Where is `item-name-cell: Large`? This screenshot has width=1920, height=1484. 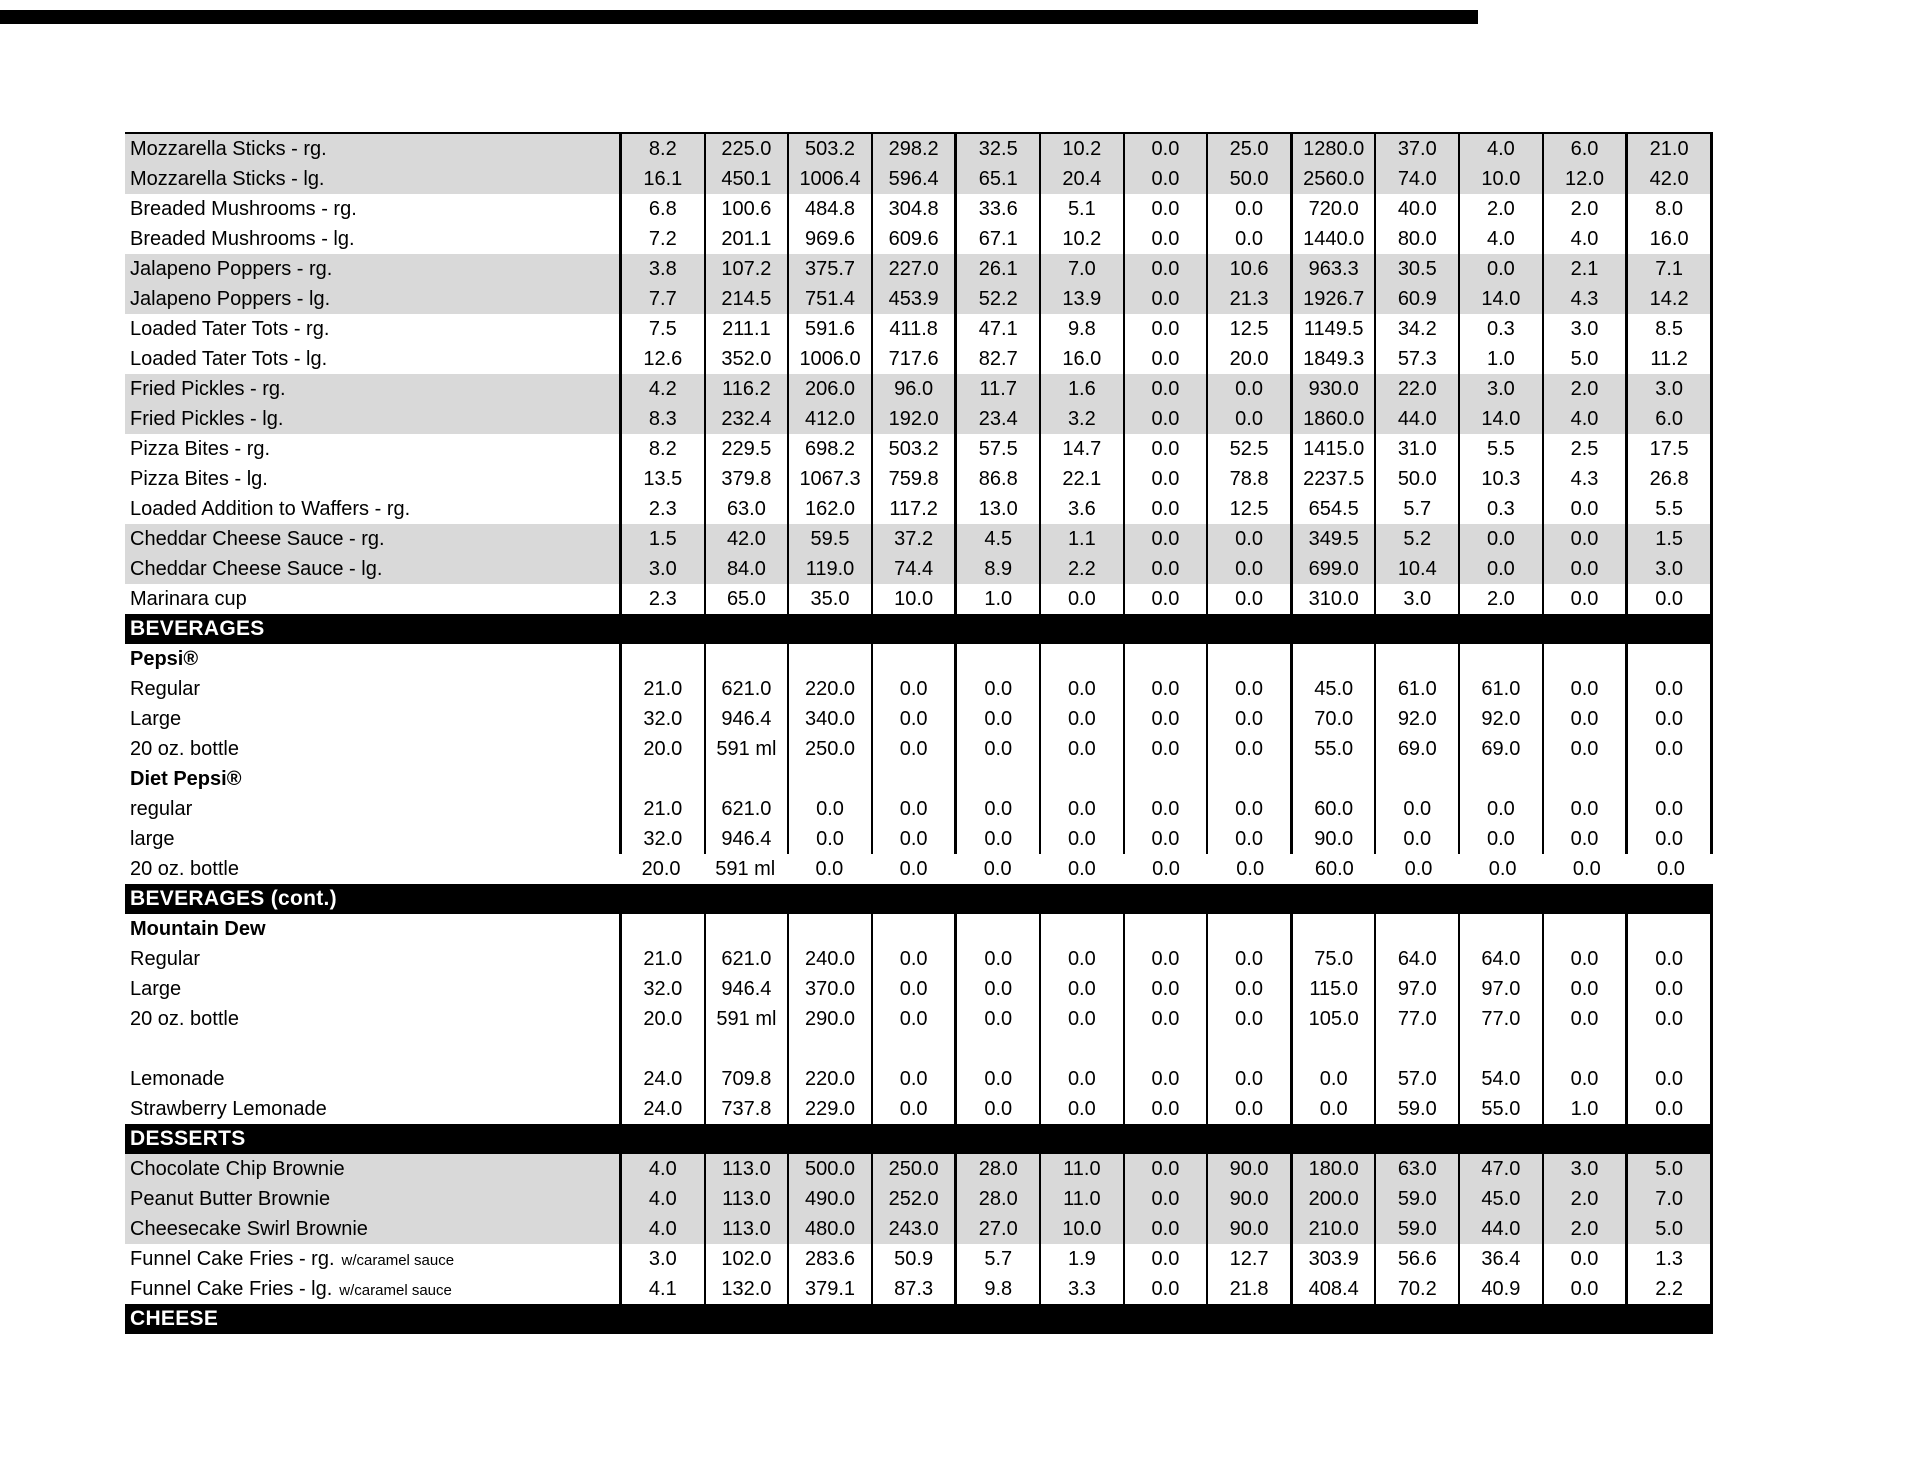 item-name-cell: Large is located at coordinates (372, 719).